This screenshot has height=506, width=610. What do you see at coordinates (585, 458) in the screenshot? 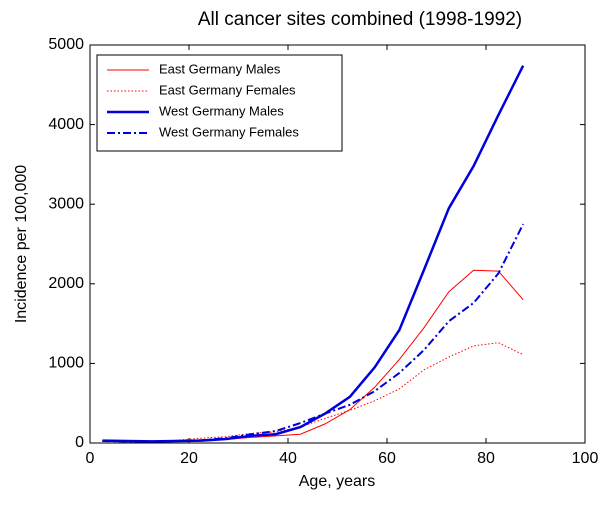
I see `x-tick-label: 100` at bounding box center [585, 458].